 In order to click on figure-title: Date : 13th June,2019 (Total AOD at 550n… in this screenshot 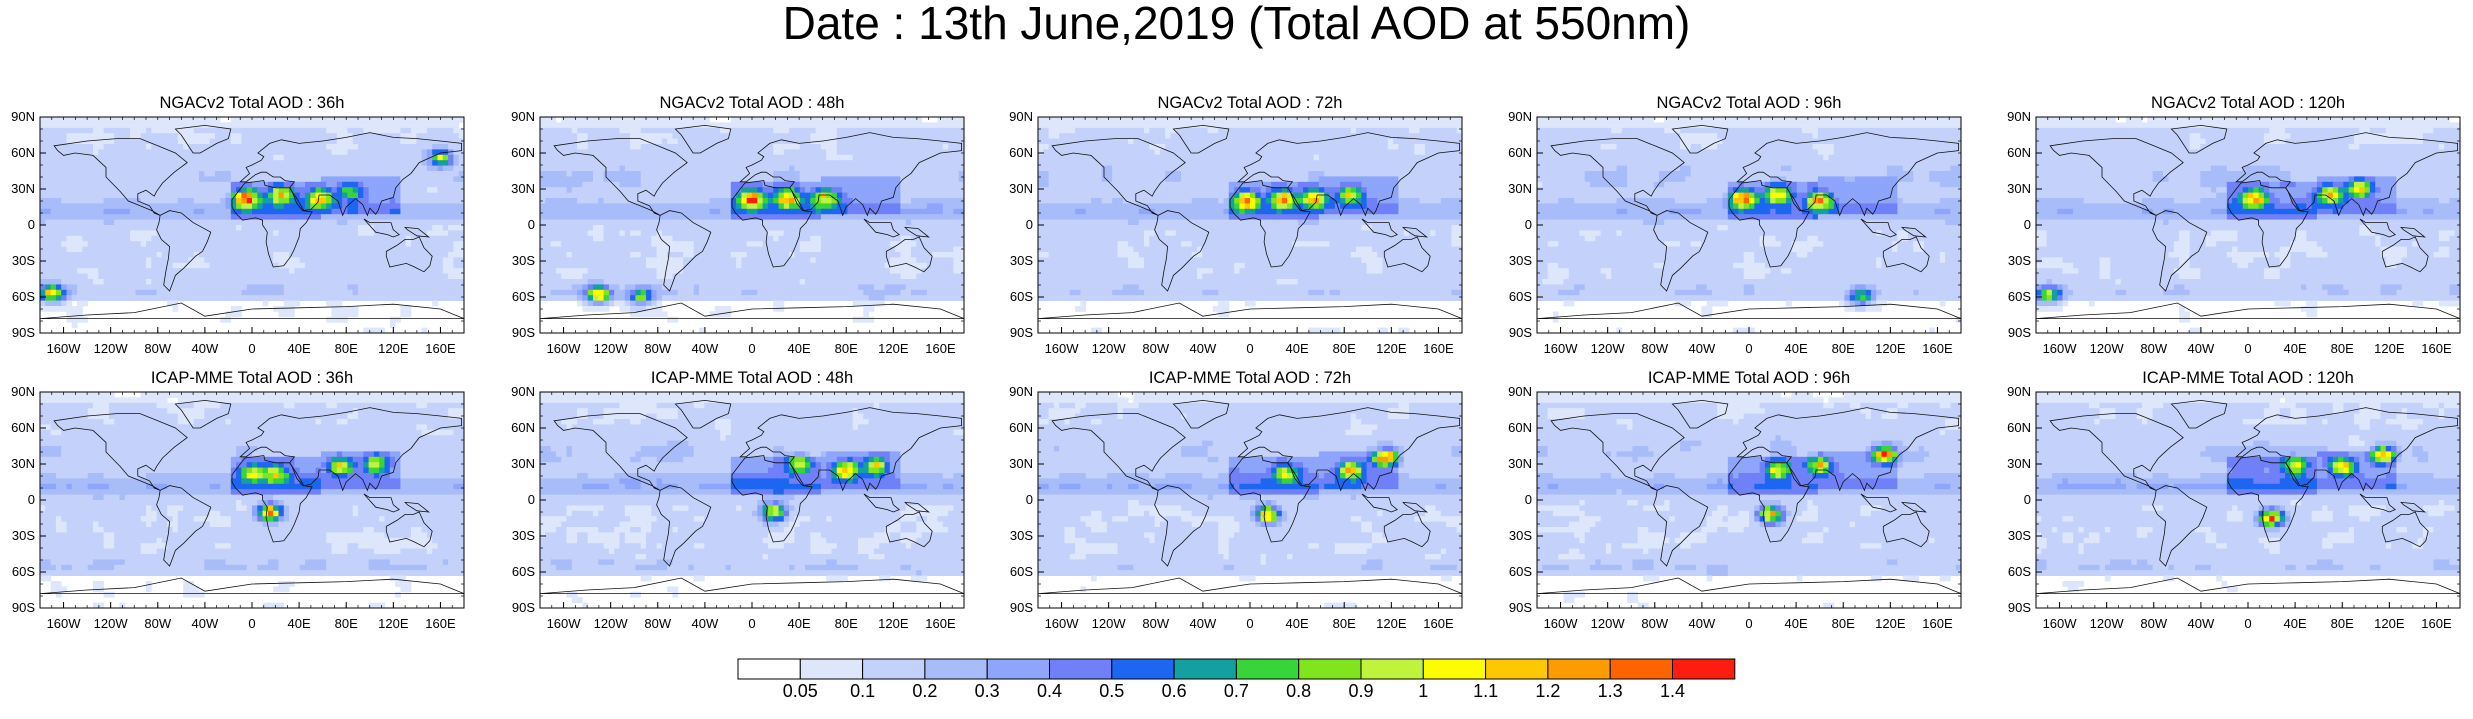, I will do `click(1236, 23)`.